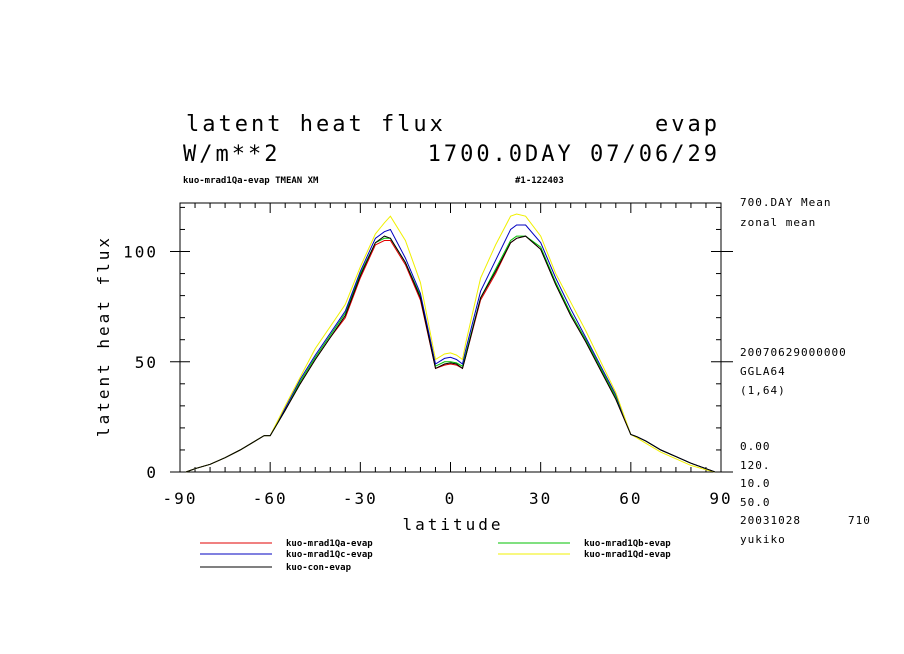  Describe the element at coordinates (329, 544) in the screenshot. I see `legend-label: kuo-mrad1Qa-evap` at that location.